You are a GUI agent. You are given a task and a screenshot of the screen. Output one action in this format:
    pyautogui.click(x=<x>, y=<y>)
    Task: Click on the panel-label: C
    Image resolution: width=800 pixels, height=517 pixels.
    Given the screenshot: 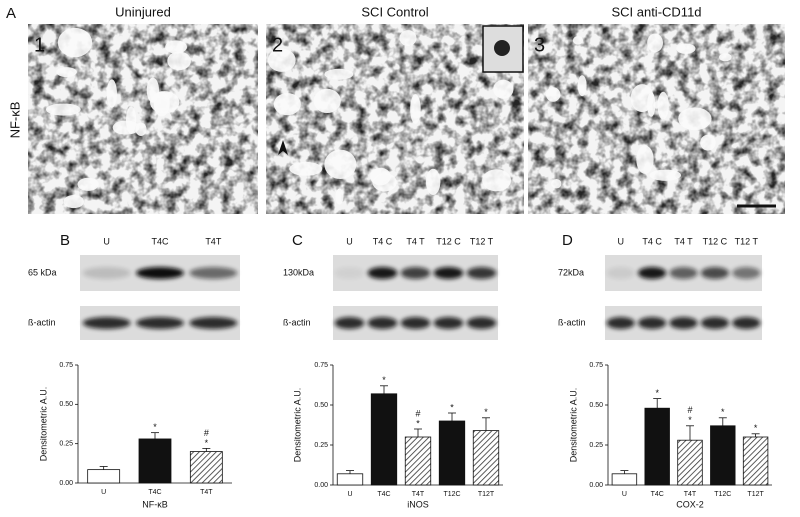 What is the action you would take?
    pyautogui.click(x=297, y=240)
    